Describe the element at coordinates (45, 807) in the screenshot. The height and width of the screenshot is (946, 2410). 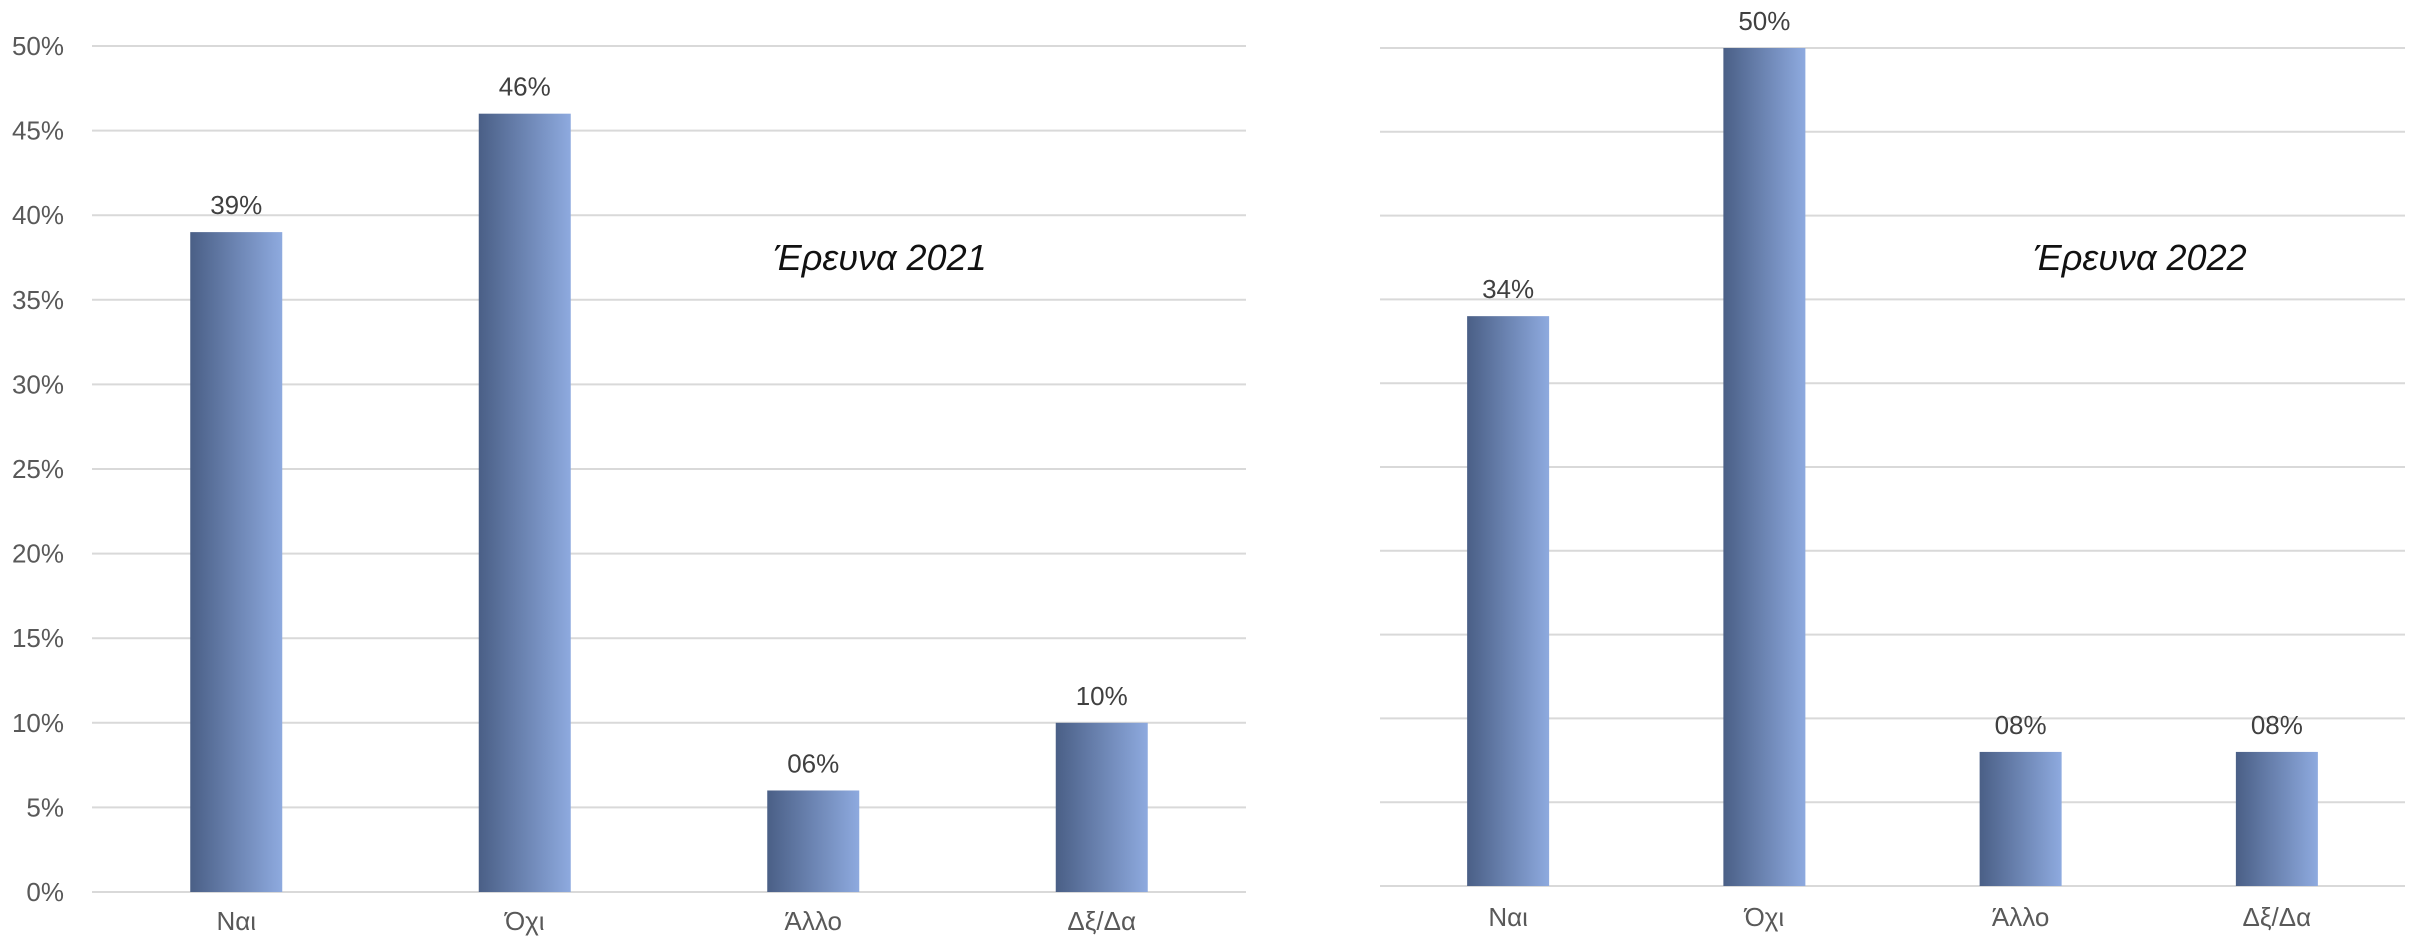
I see `y-tick-label: 5%` at that location.